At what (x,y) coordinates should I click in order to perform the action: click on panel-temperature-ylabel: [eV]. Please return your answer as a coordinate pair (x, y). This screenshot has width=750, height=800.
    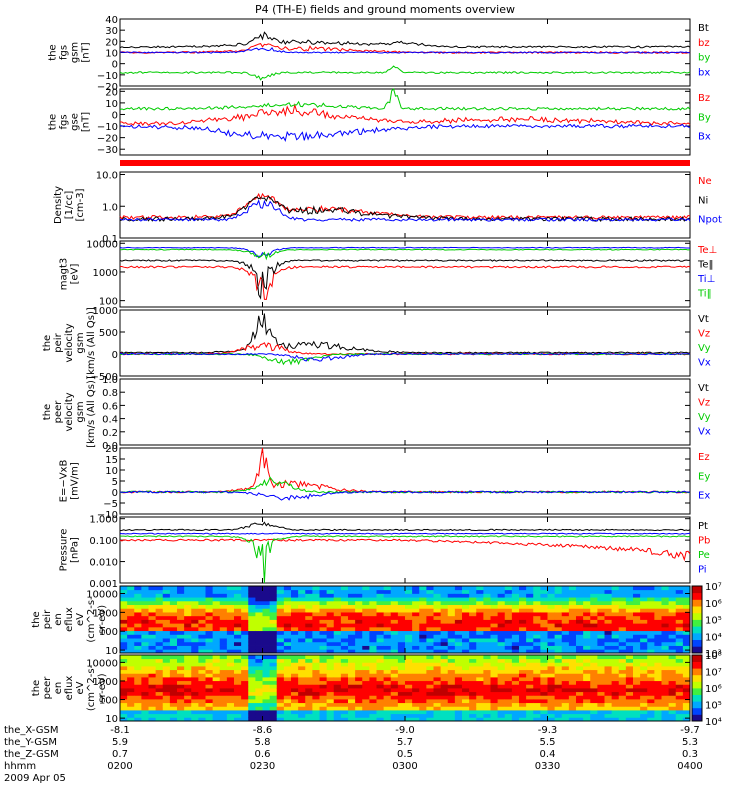
    Looking at the image, I should click on (75, 274).